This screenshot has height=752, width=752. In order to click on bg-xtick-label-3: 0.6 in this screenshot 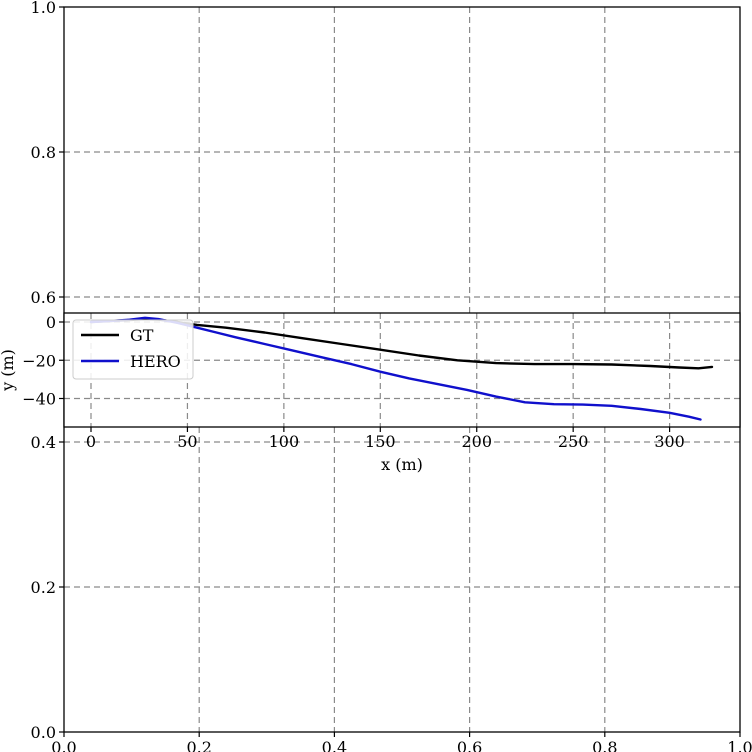, I will do `click(469, 745)`.